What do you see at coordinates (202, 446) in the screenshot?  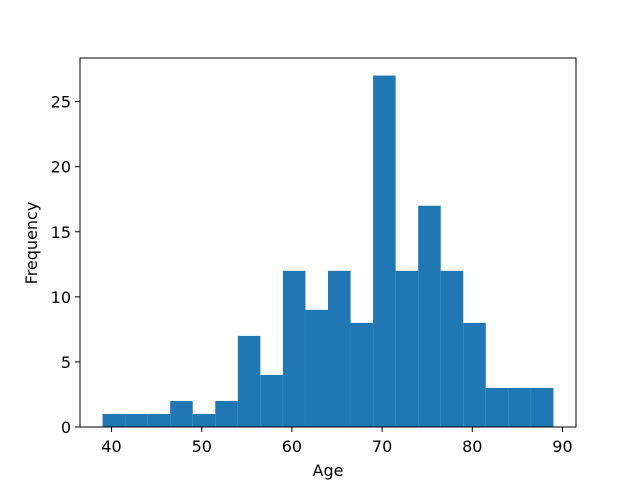 I see `x-tick-label: 50` at bounding box center [202, 446].